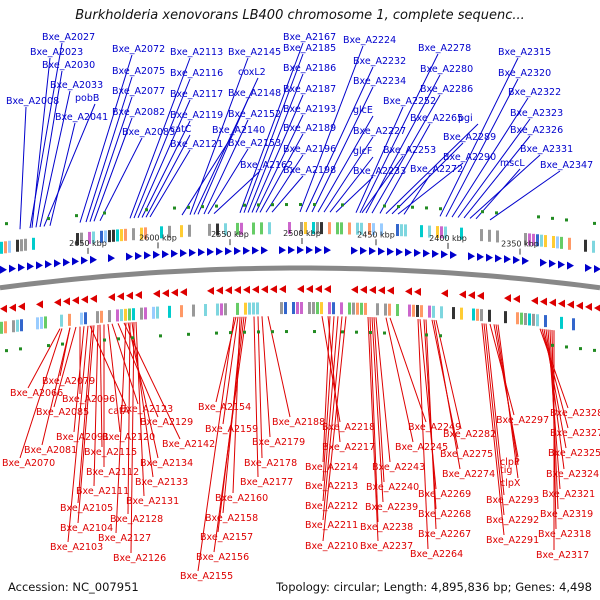  What do you see at coordinates (386, 546) in the screenshot?
I see `gene-label: Bxe_A2237` at bounding box center [386, 546].